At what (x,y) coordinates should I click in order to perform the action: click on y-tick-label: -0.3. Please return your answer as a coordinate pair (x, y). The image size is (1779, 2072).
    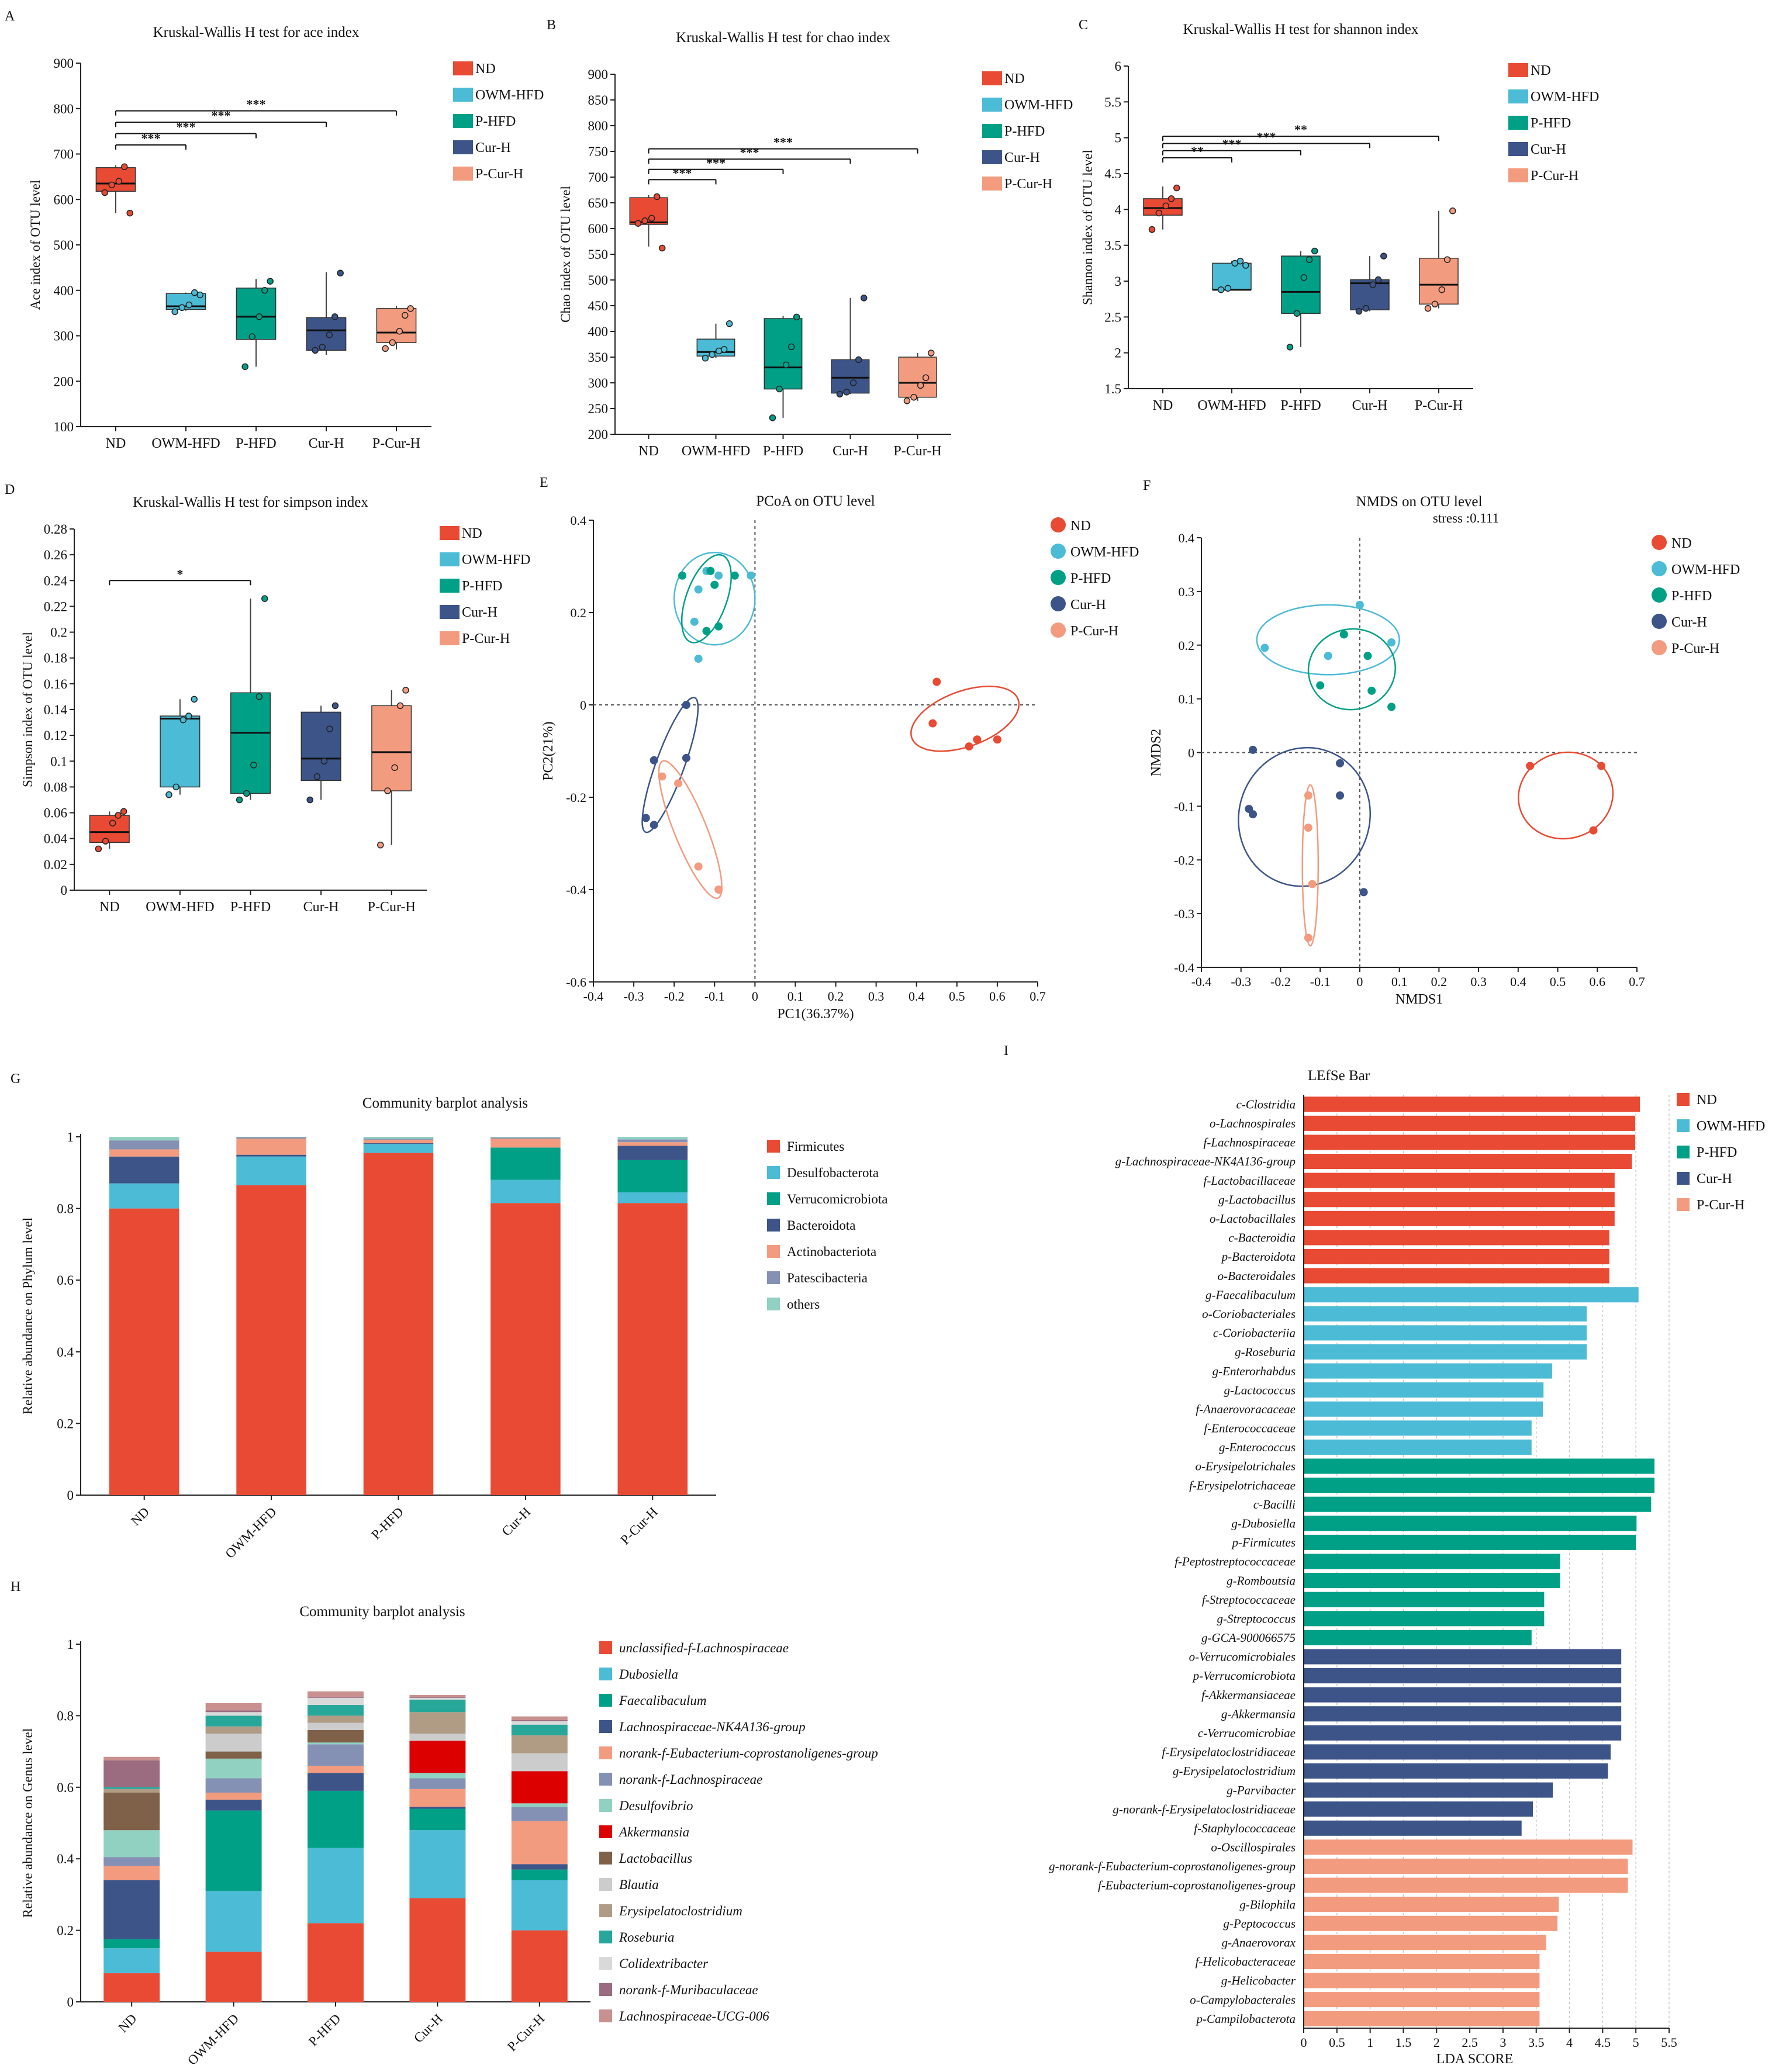
    Looking at the image, I should click on (1184, 914).